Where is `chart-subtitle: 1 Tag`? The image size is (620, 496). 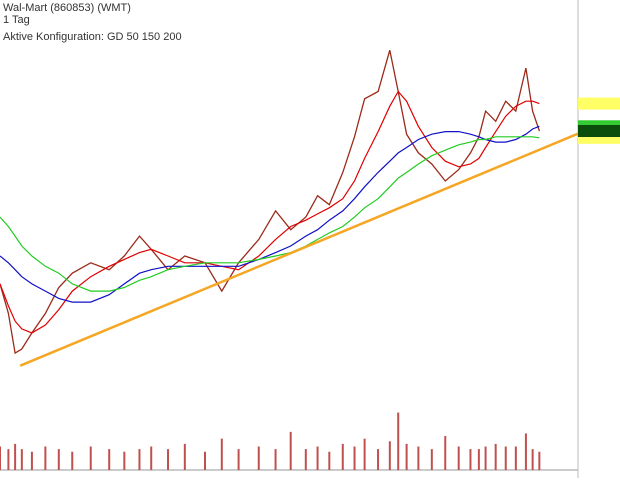 chart-subtitle: 1 Tag is located at coordinates (16, 20).